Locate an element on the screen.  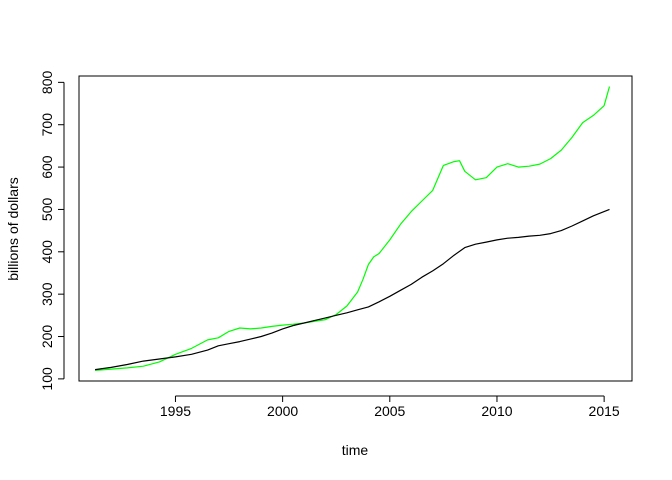
x-tick-label: 2015 is located at coordinates (604, 411).